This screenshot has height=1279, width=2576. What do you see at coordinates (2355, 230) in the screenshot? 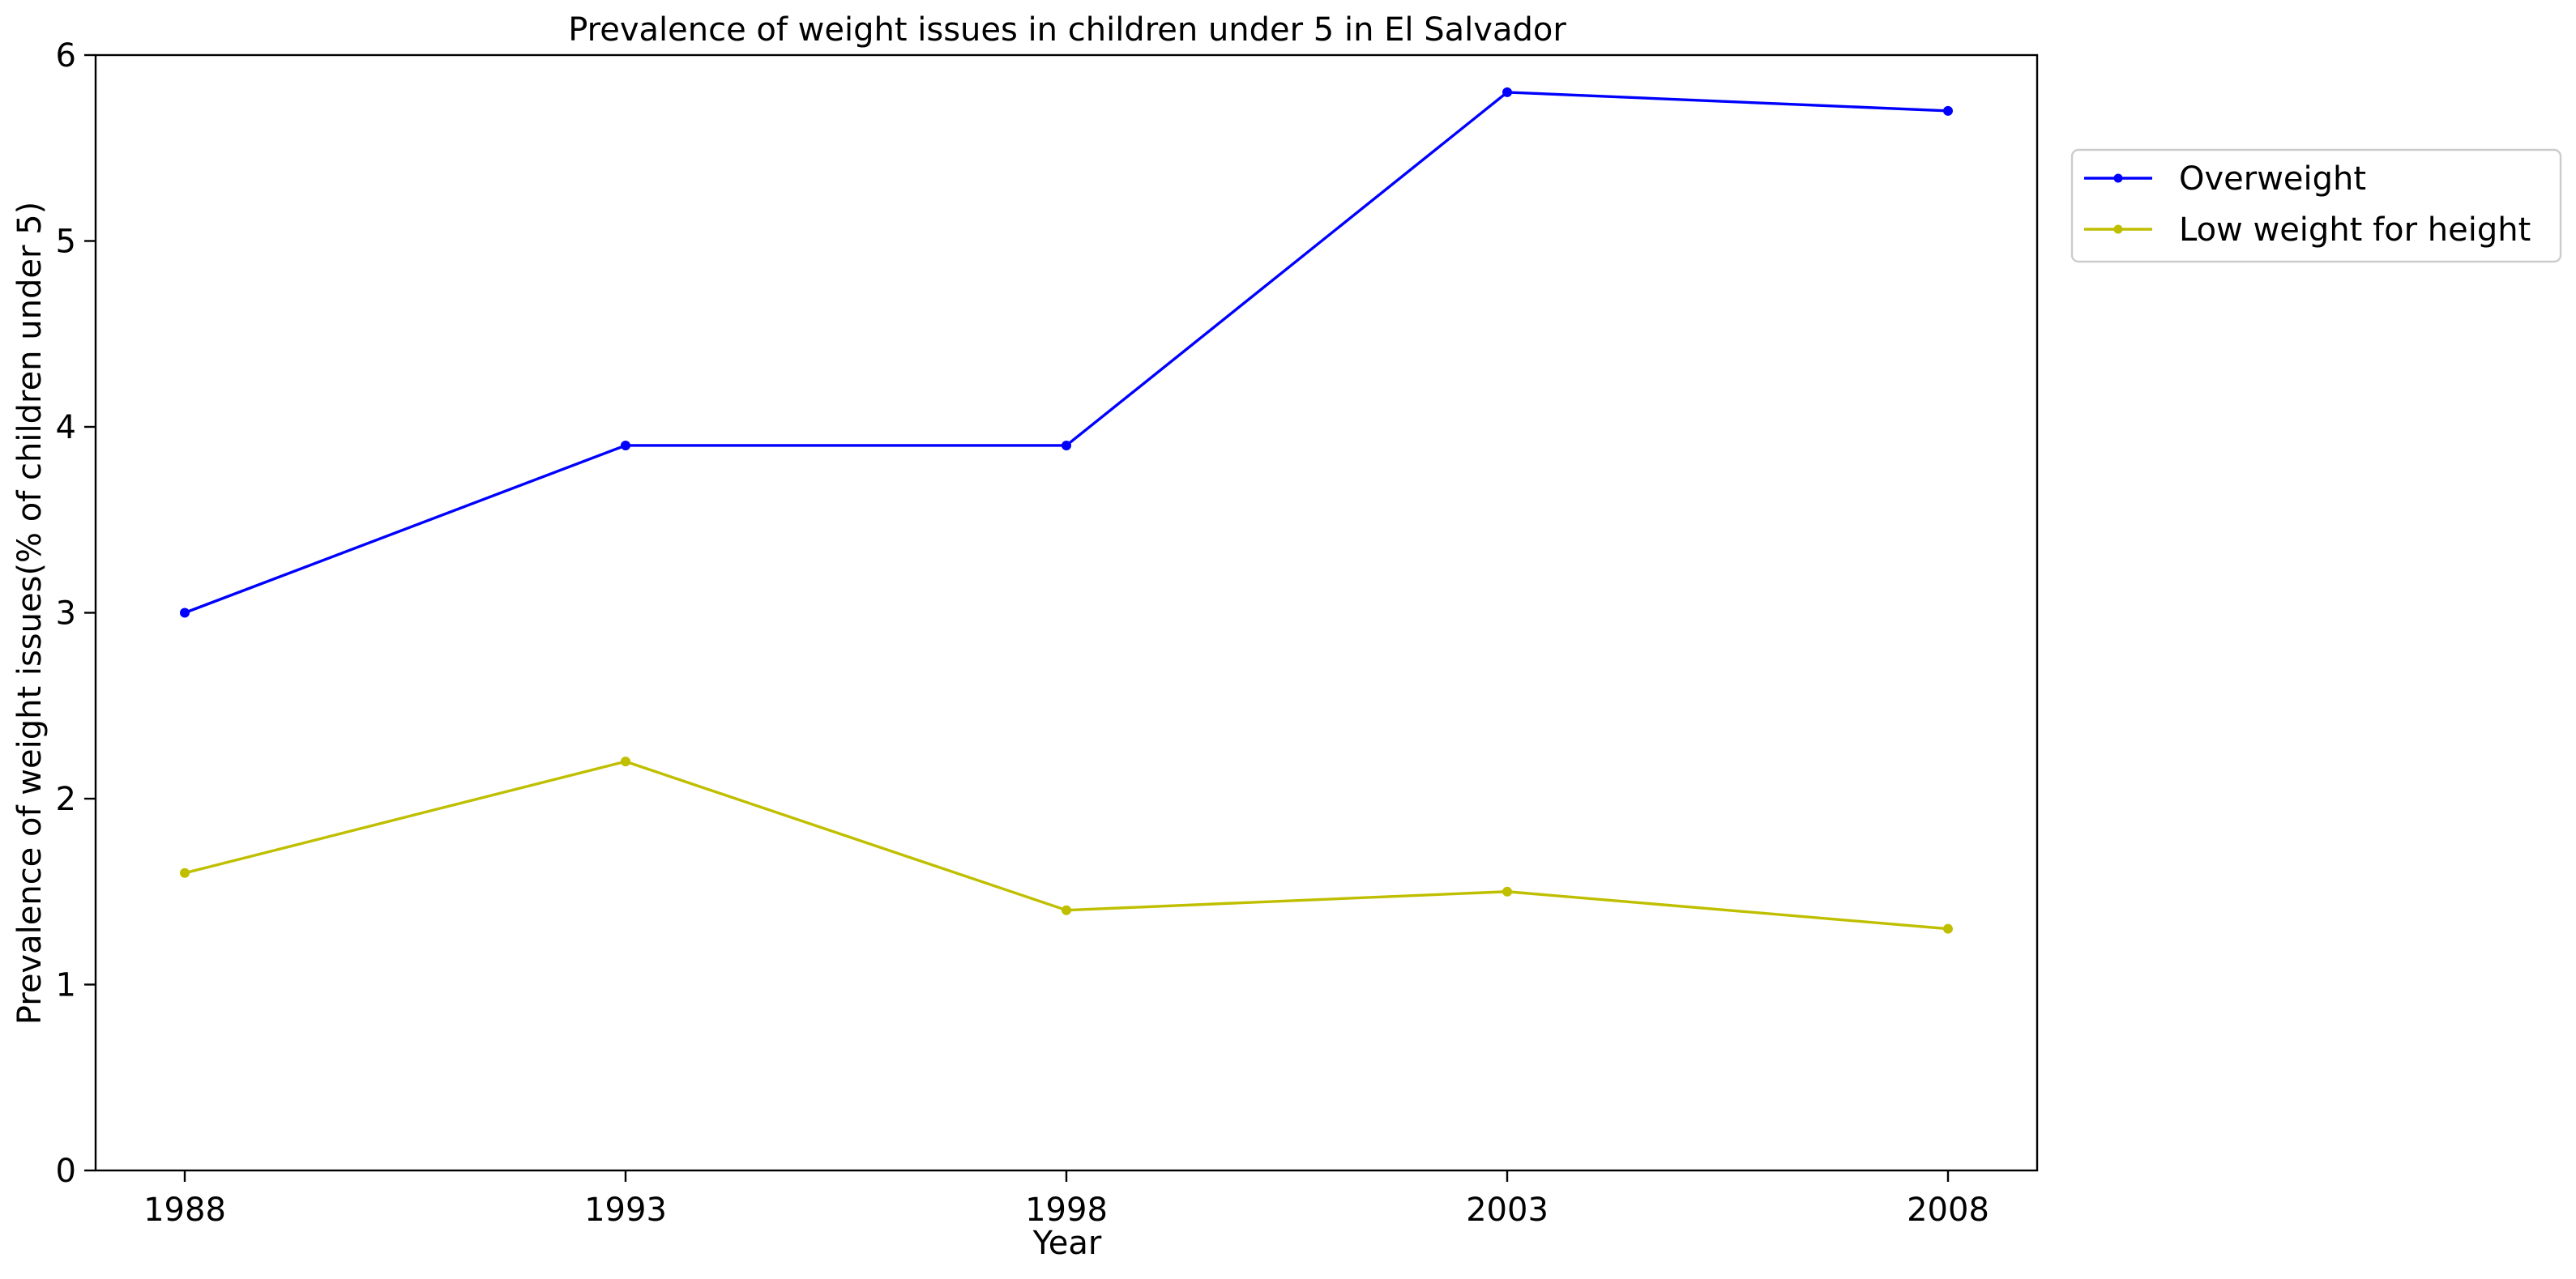
I see `legend-label: Low weight for height` at bounding box center [2355, 230].